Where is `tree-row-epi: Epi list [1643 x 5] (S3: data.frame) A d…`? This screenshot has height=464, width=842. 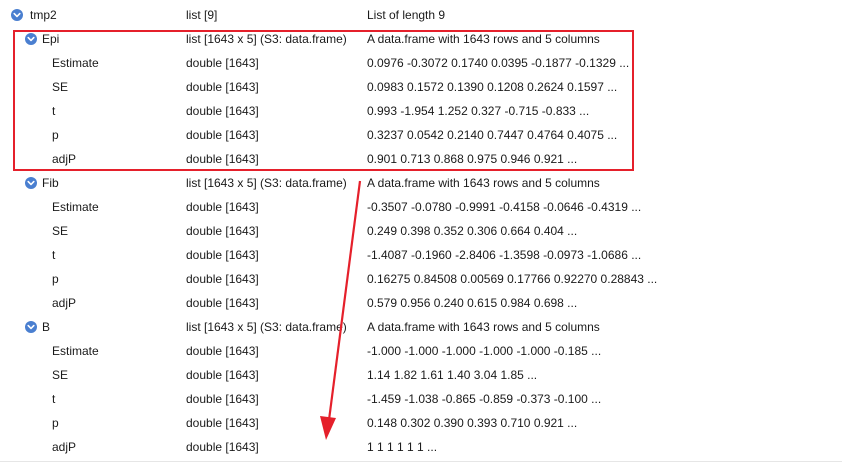
tree-row-epi: Epi list [1643 x 5] (S3: data.frame) A d… is located at coordinates (421, 39).